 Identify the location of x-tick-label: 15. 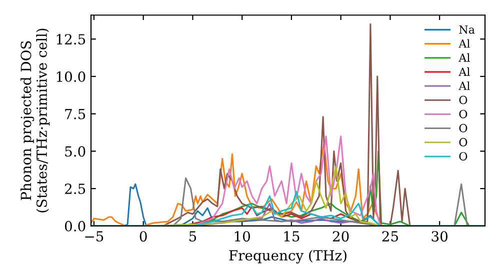
(292, 236).